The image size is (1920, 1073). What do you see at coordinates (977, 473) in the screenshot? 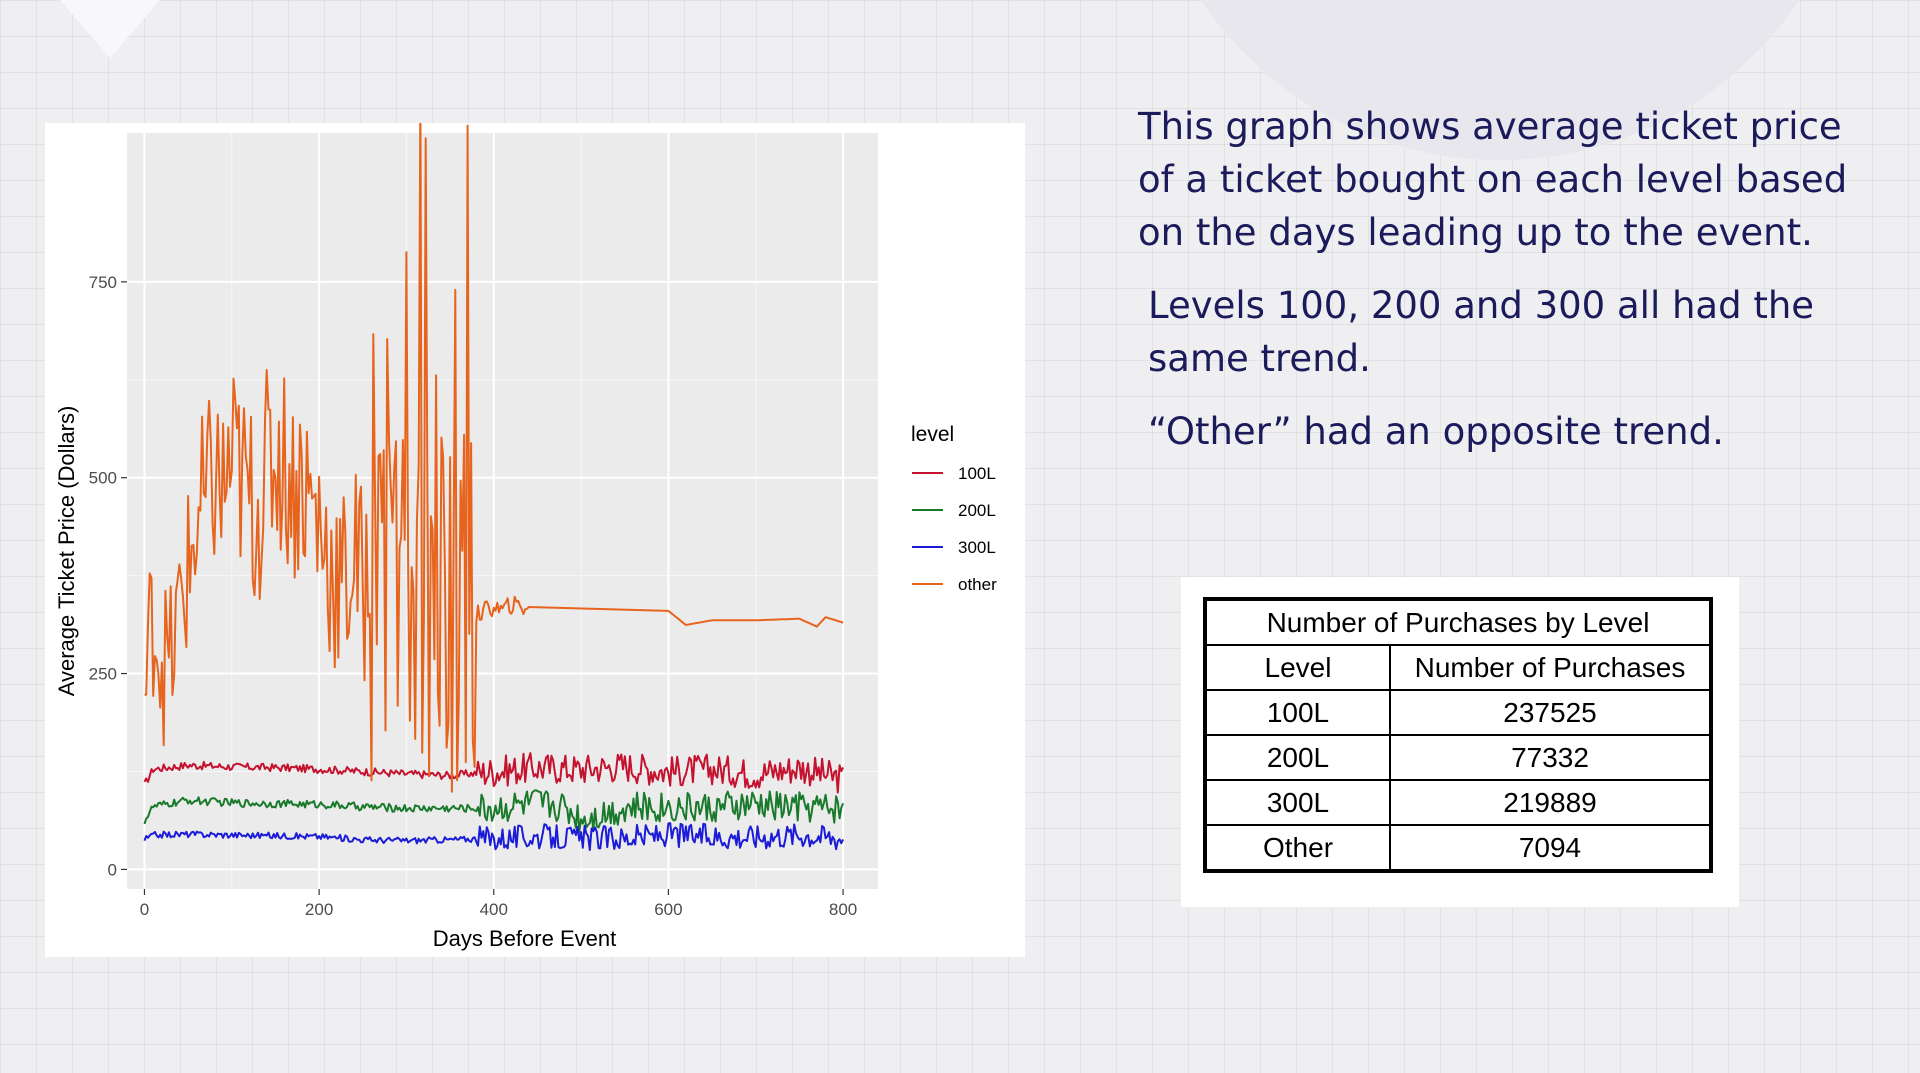
I see `legend-label: 100L` at bounding box center [977, 473].